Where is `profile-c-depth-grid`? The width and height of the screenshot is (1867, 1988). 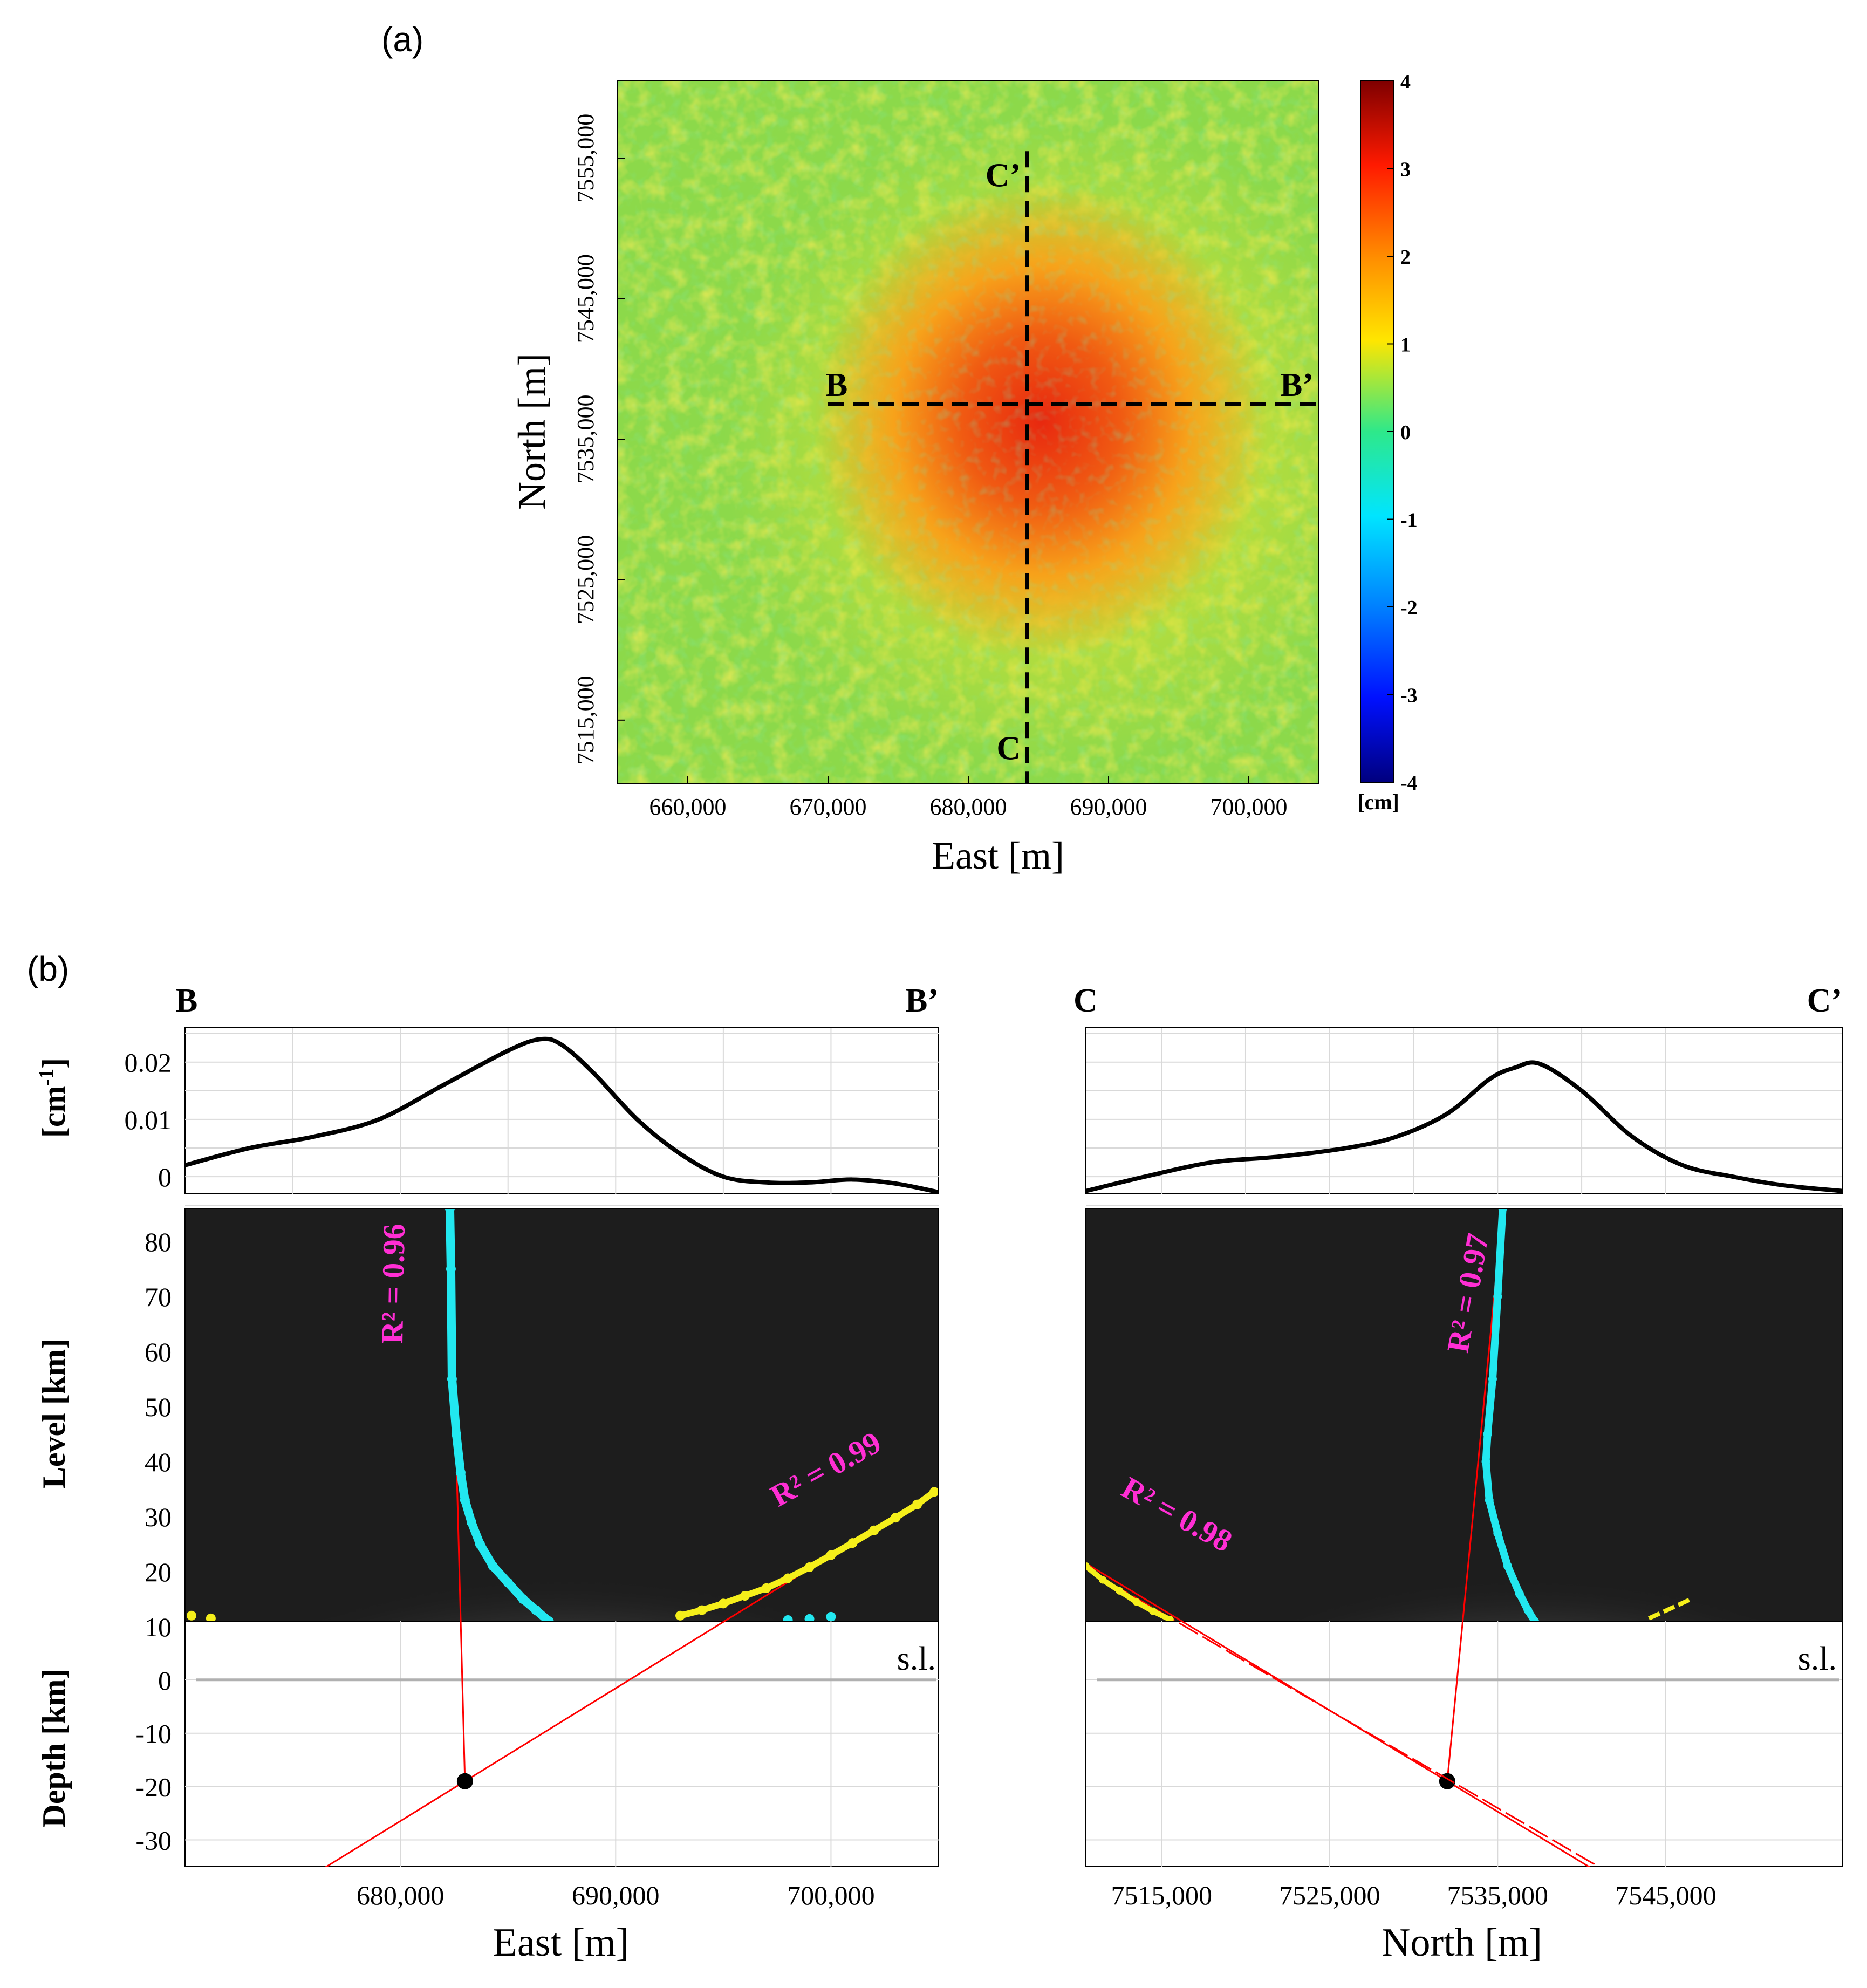 profile-c-depth-grid is located at coordinates (1464, 1744).